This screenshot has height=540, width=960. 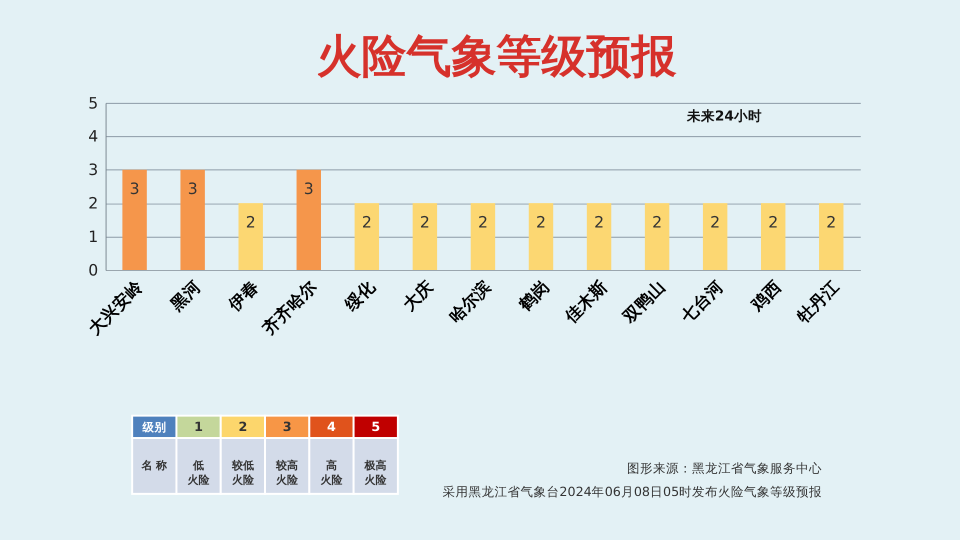 What do you see at coordinates (93, 236) in the screenshot?
I see `y-tick-label: 1` at bounding box center [93, 236].